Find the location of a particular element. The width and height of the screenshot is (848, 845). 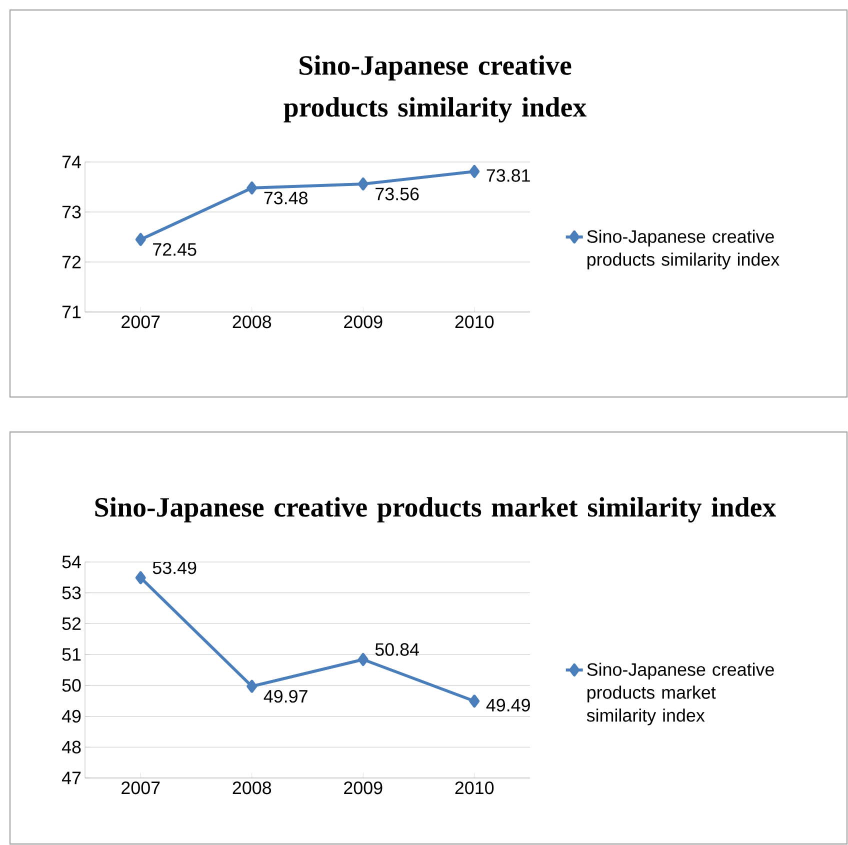

y-tick-label: 49 is located at coordinates (71, 716).